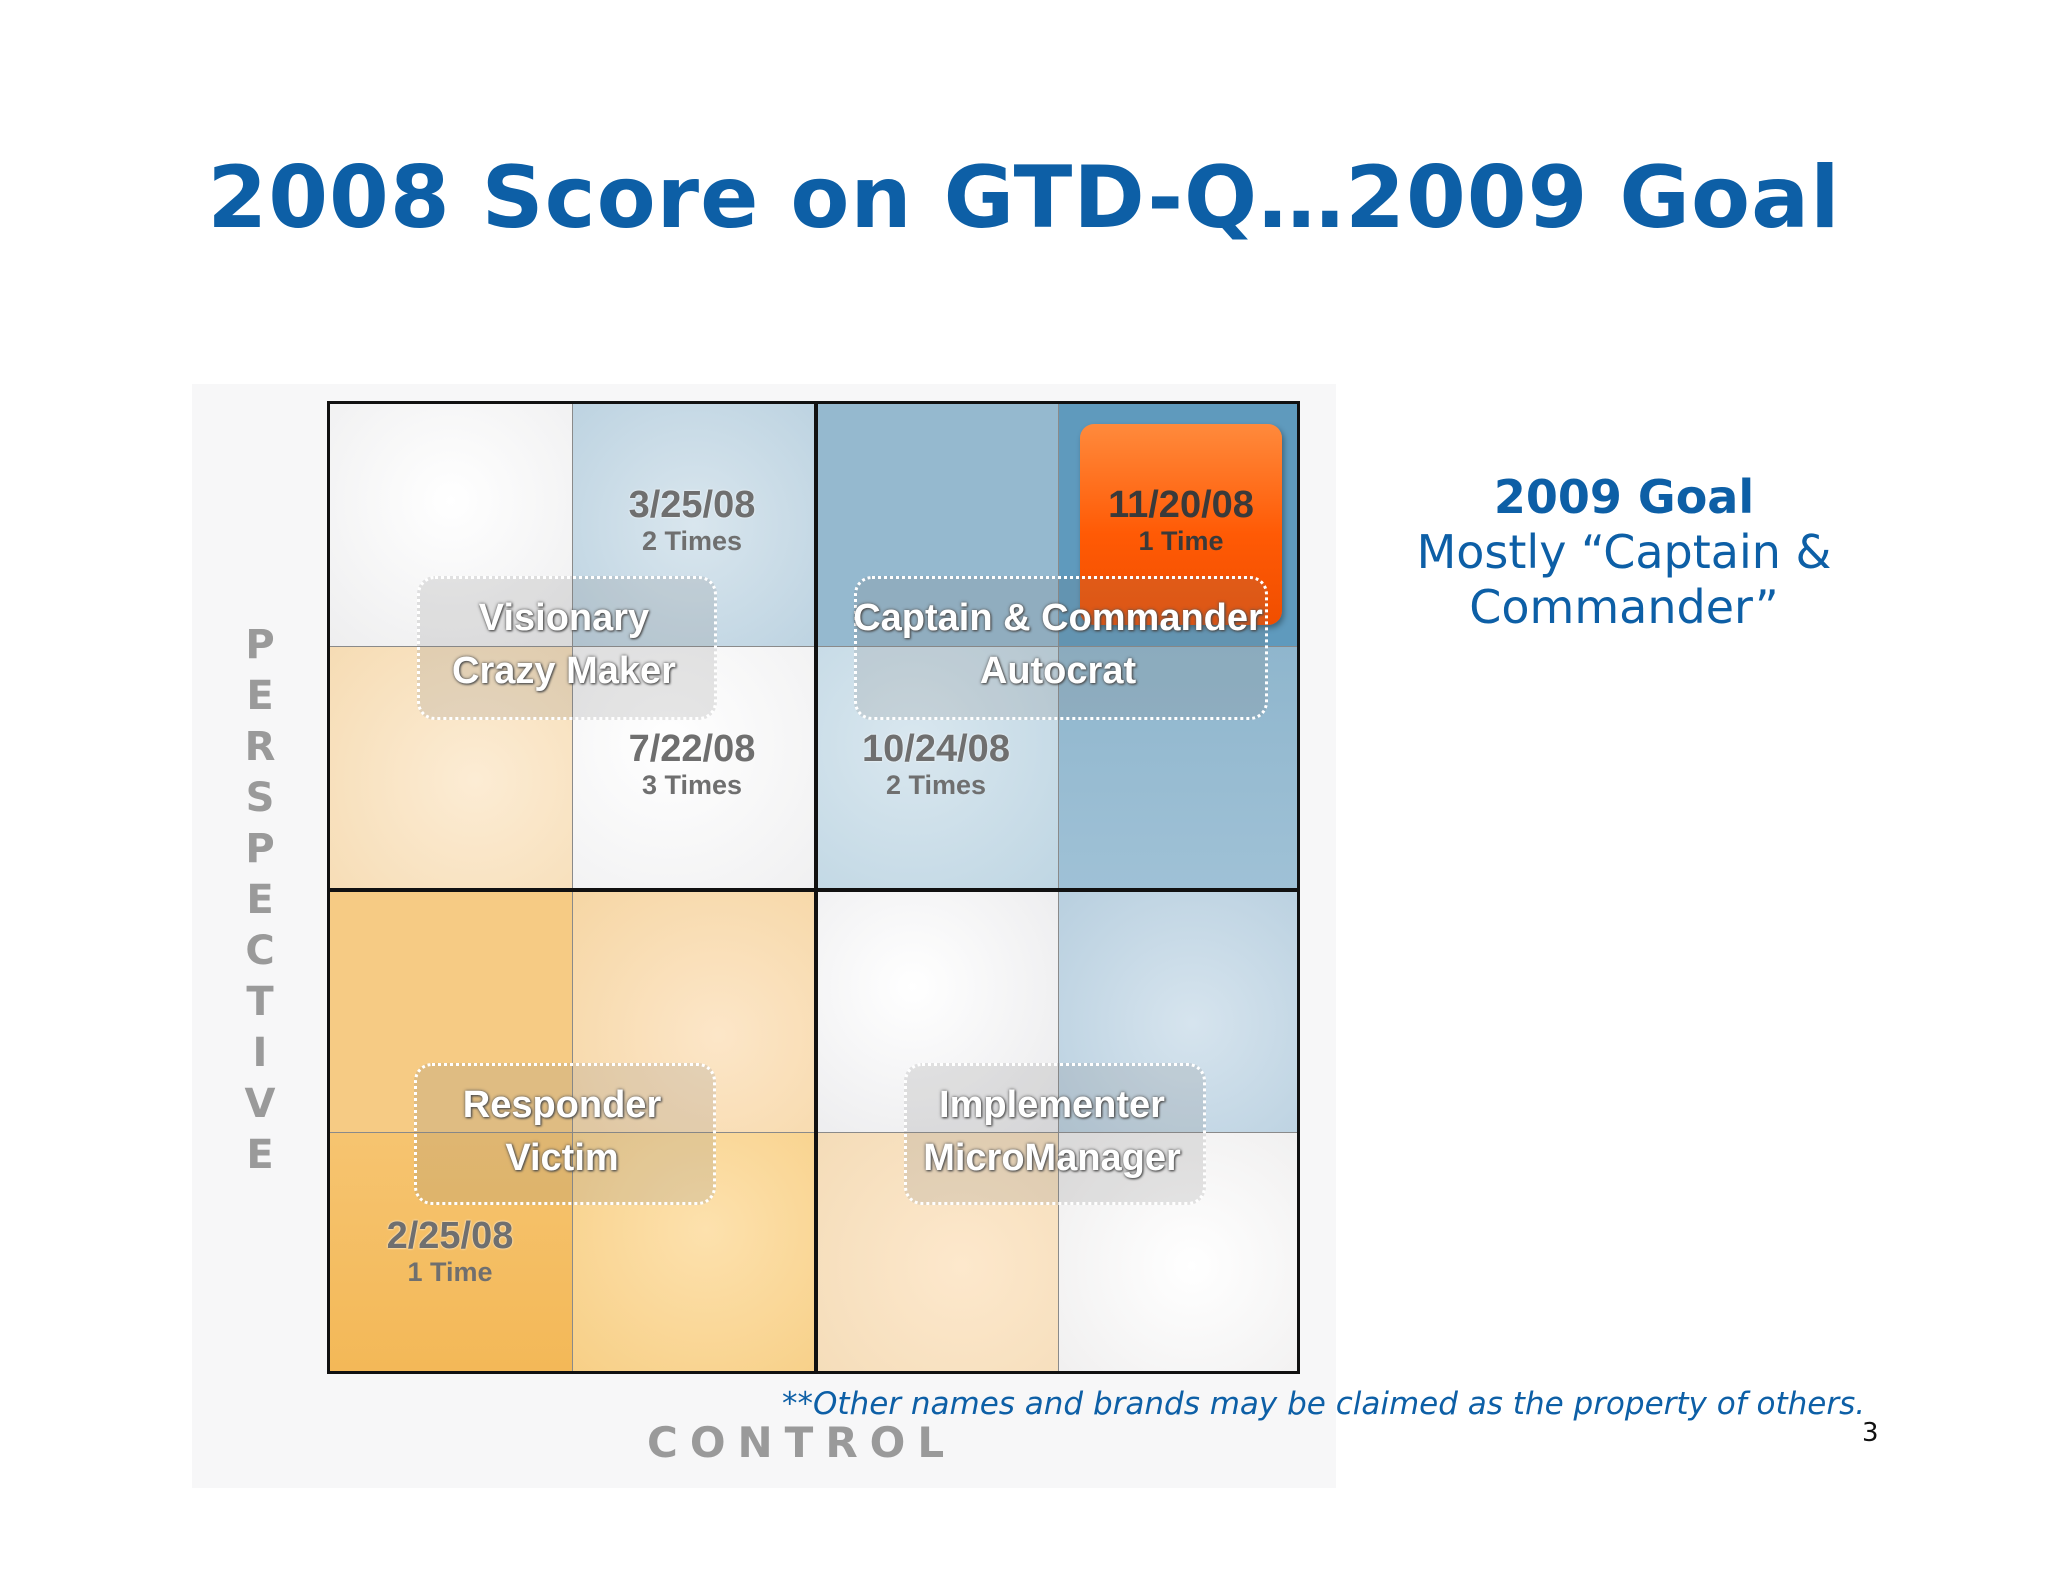 The width and height of the screenshot is (2048, 1582). Describe the element at coordinates (260, 1002) in the screenshot. I see `y-axis-letter: T` at that location.